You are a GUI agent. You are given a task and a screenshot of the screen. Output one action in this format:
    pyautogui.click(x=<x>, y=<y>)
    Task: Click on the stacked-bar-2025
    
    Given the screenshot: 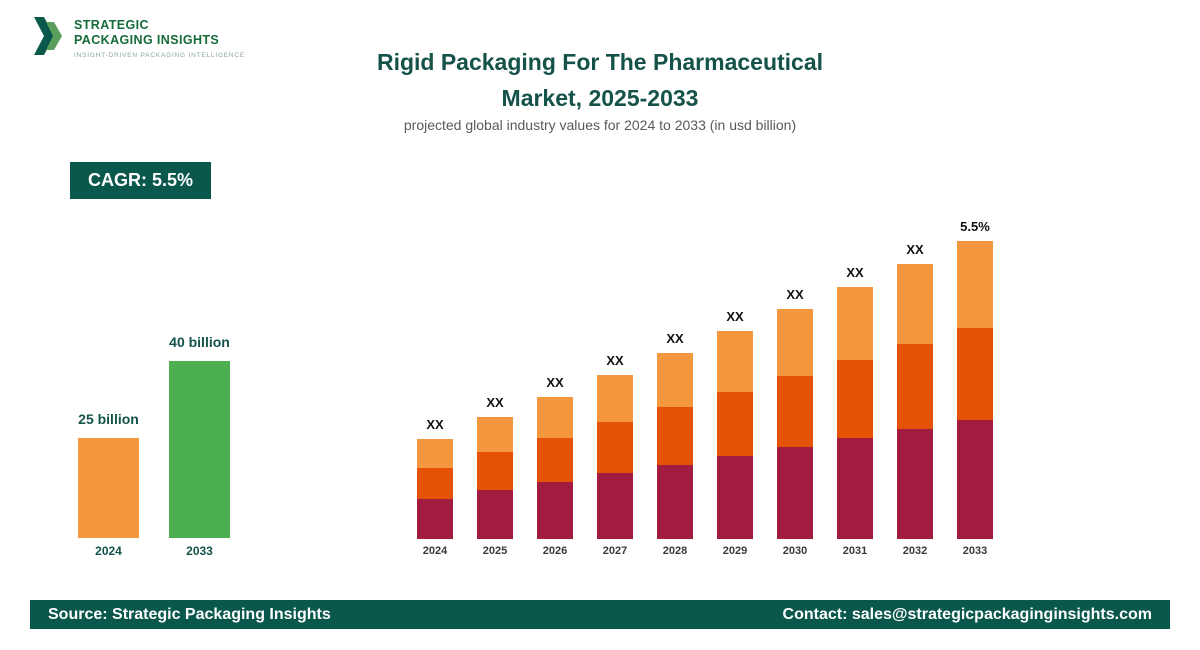 What is the action you would take?
    pyautogui.click(x=495, y=478)
    